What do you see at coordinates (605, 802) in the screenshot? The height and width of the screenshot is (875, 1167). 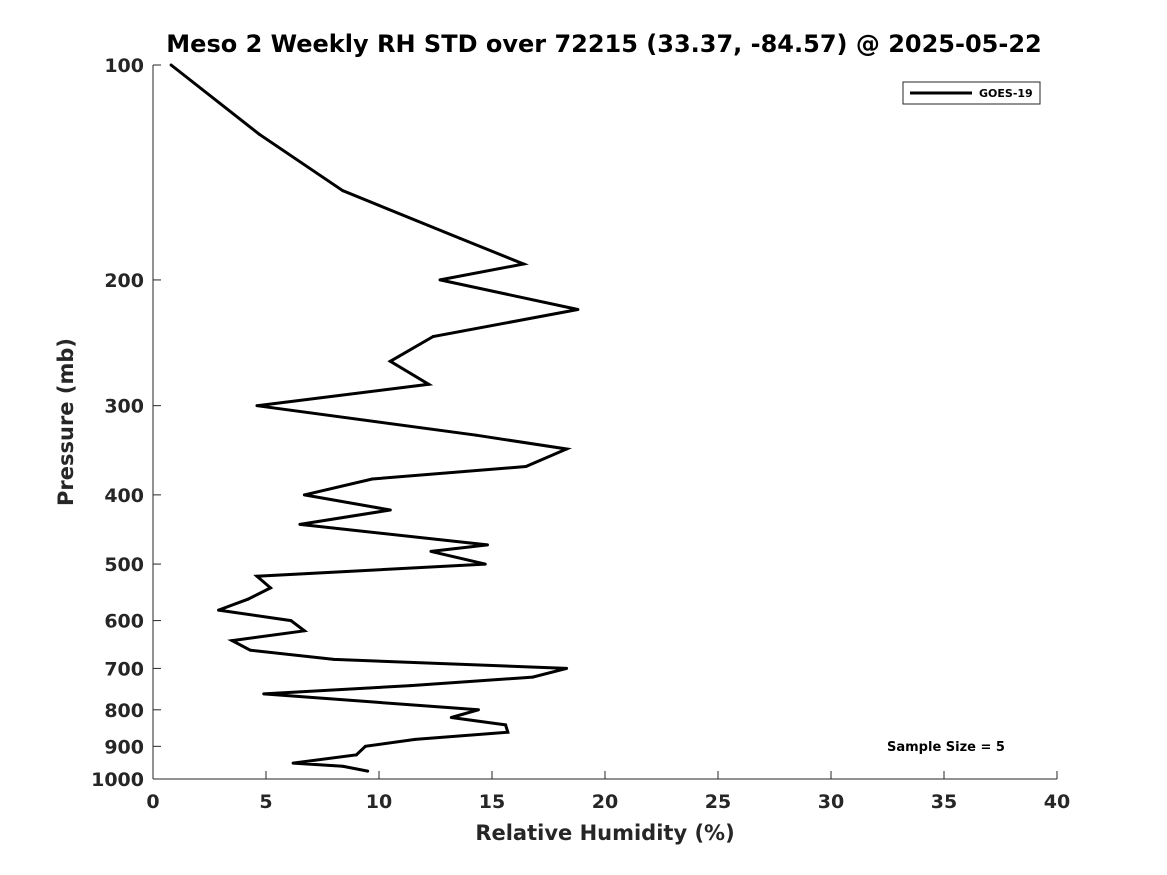 I see `x-tick-label: 20` at bounding box center [605, 802].